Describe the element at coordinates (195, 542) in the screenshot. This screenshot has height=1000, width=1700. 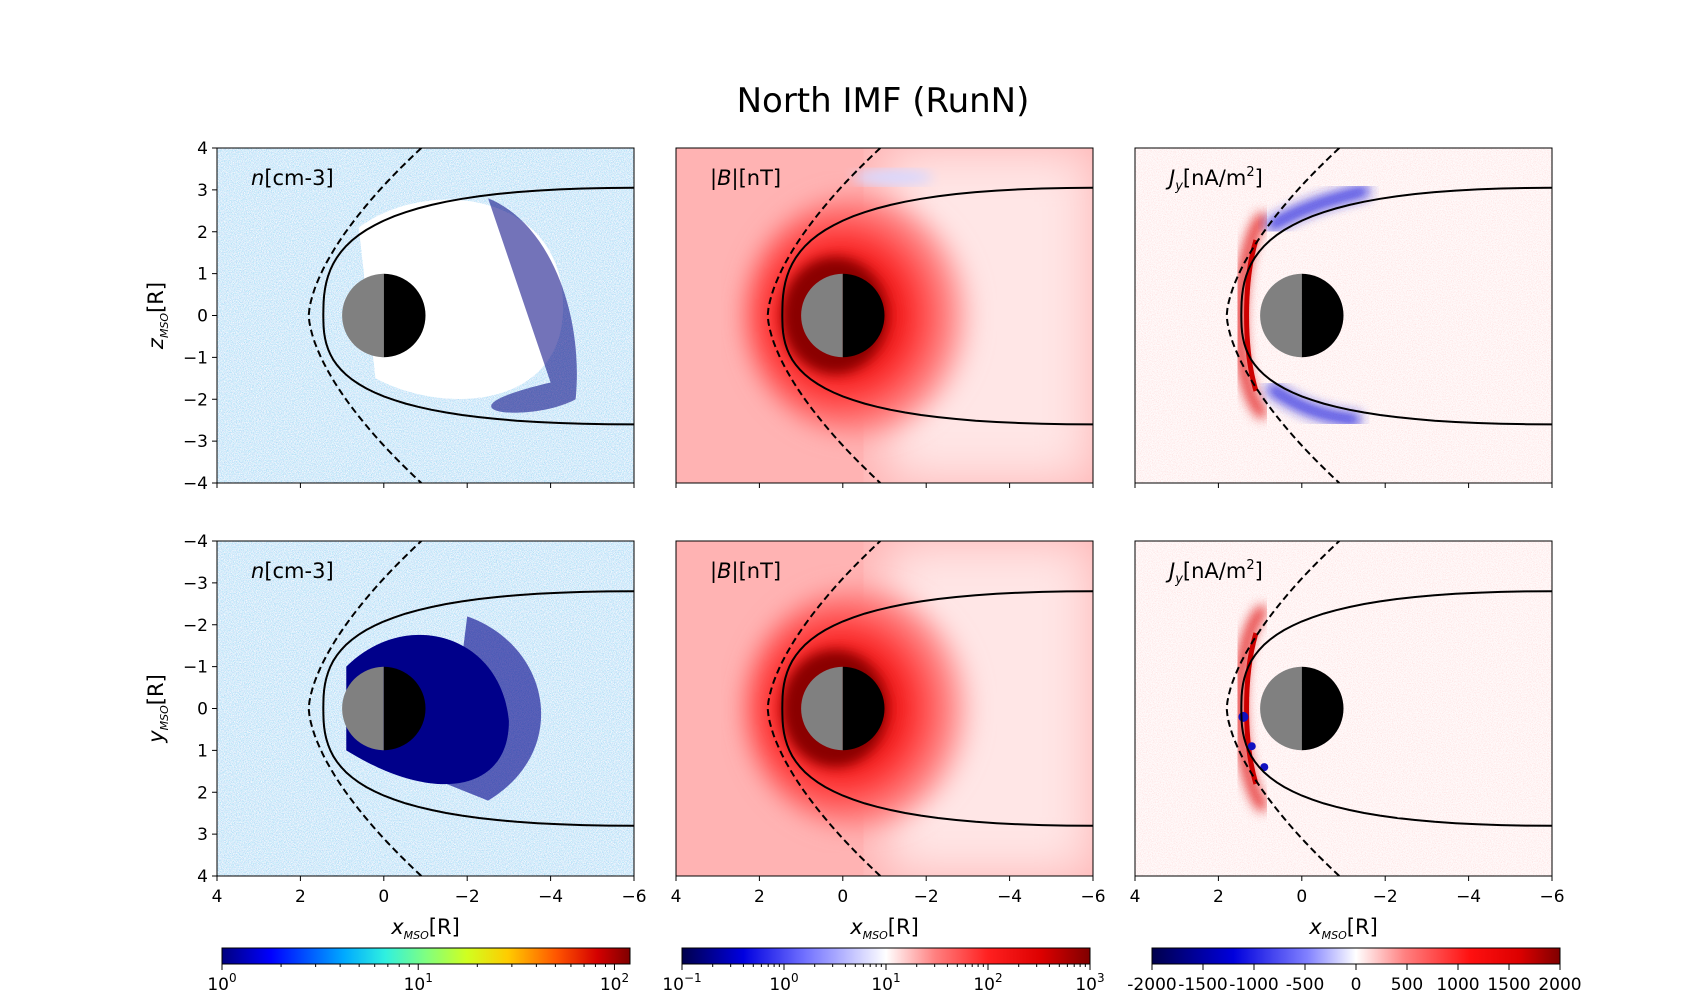
I see `y-tick-label: −4` at that location.